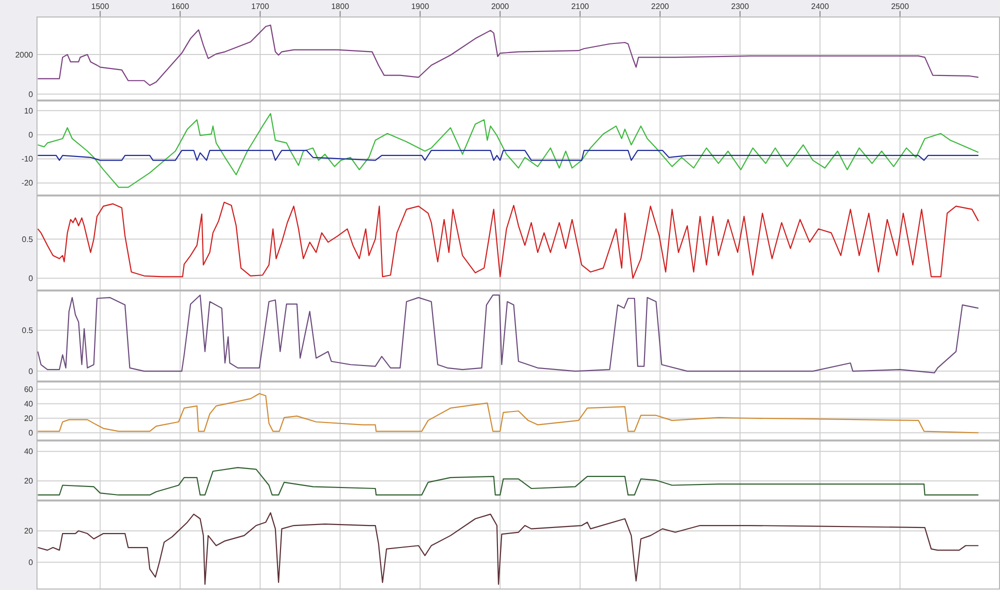  I want to click on x-tick-label: 1900, so click(420, 6).